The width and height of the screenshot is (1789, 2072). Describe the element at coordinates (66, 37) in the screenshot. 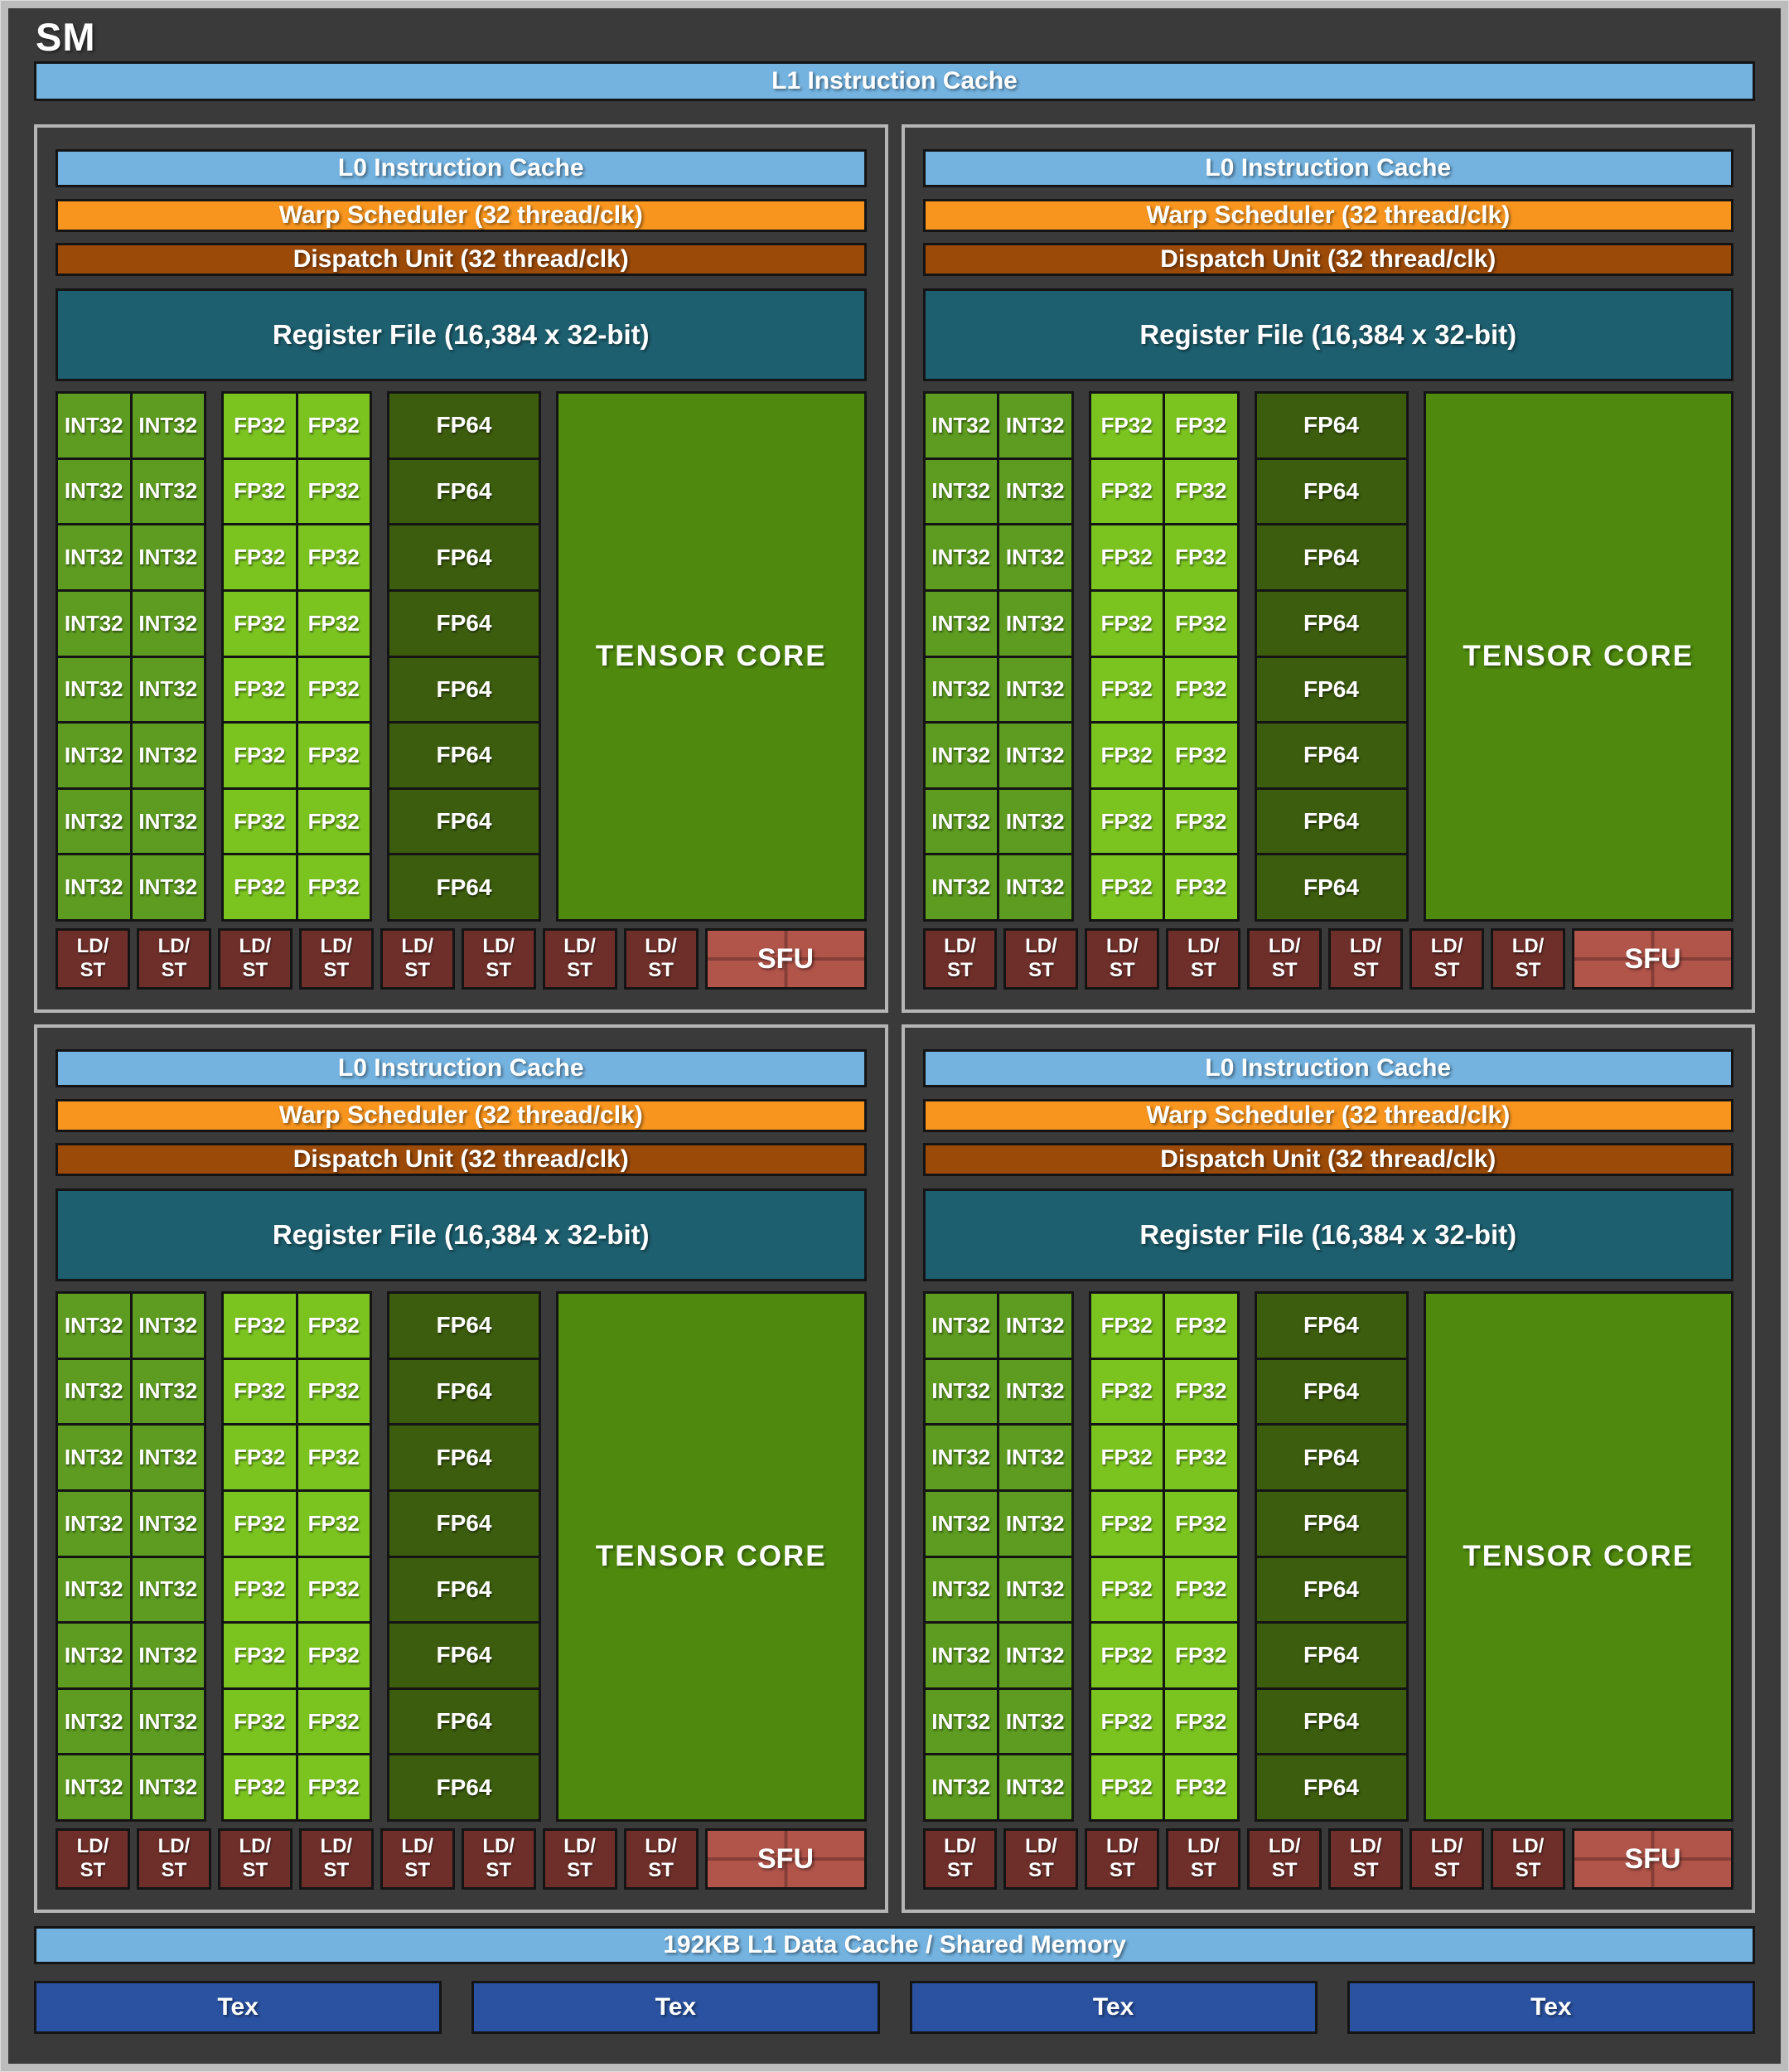

I see `sm-title: SM` at that location.